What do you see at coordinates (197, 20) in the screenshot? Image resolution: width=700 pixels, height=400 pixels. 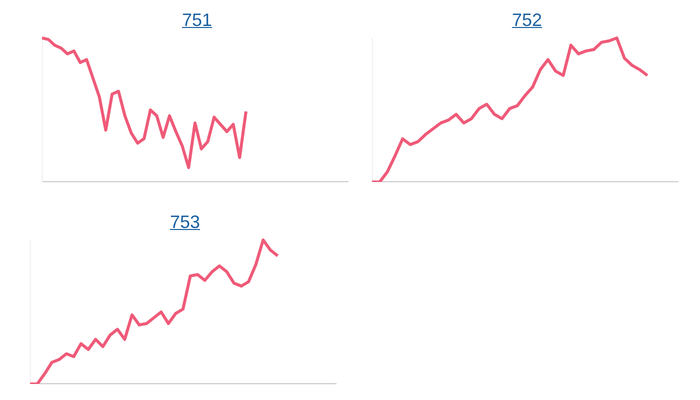 I see `chart-title: 751` at bounding box center [197, 20].